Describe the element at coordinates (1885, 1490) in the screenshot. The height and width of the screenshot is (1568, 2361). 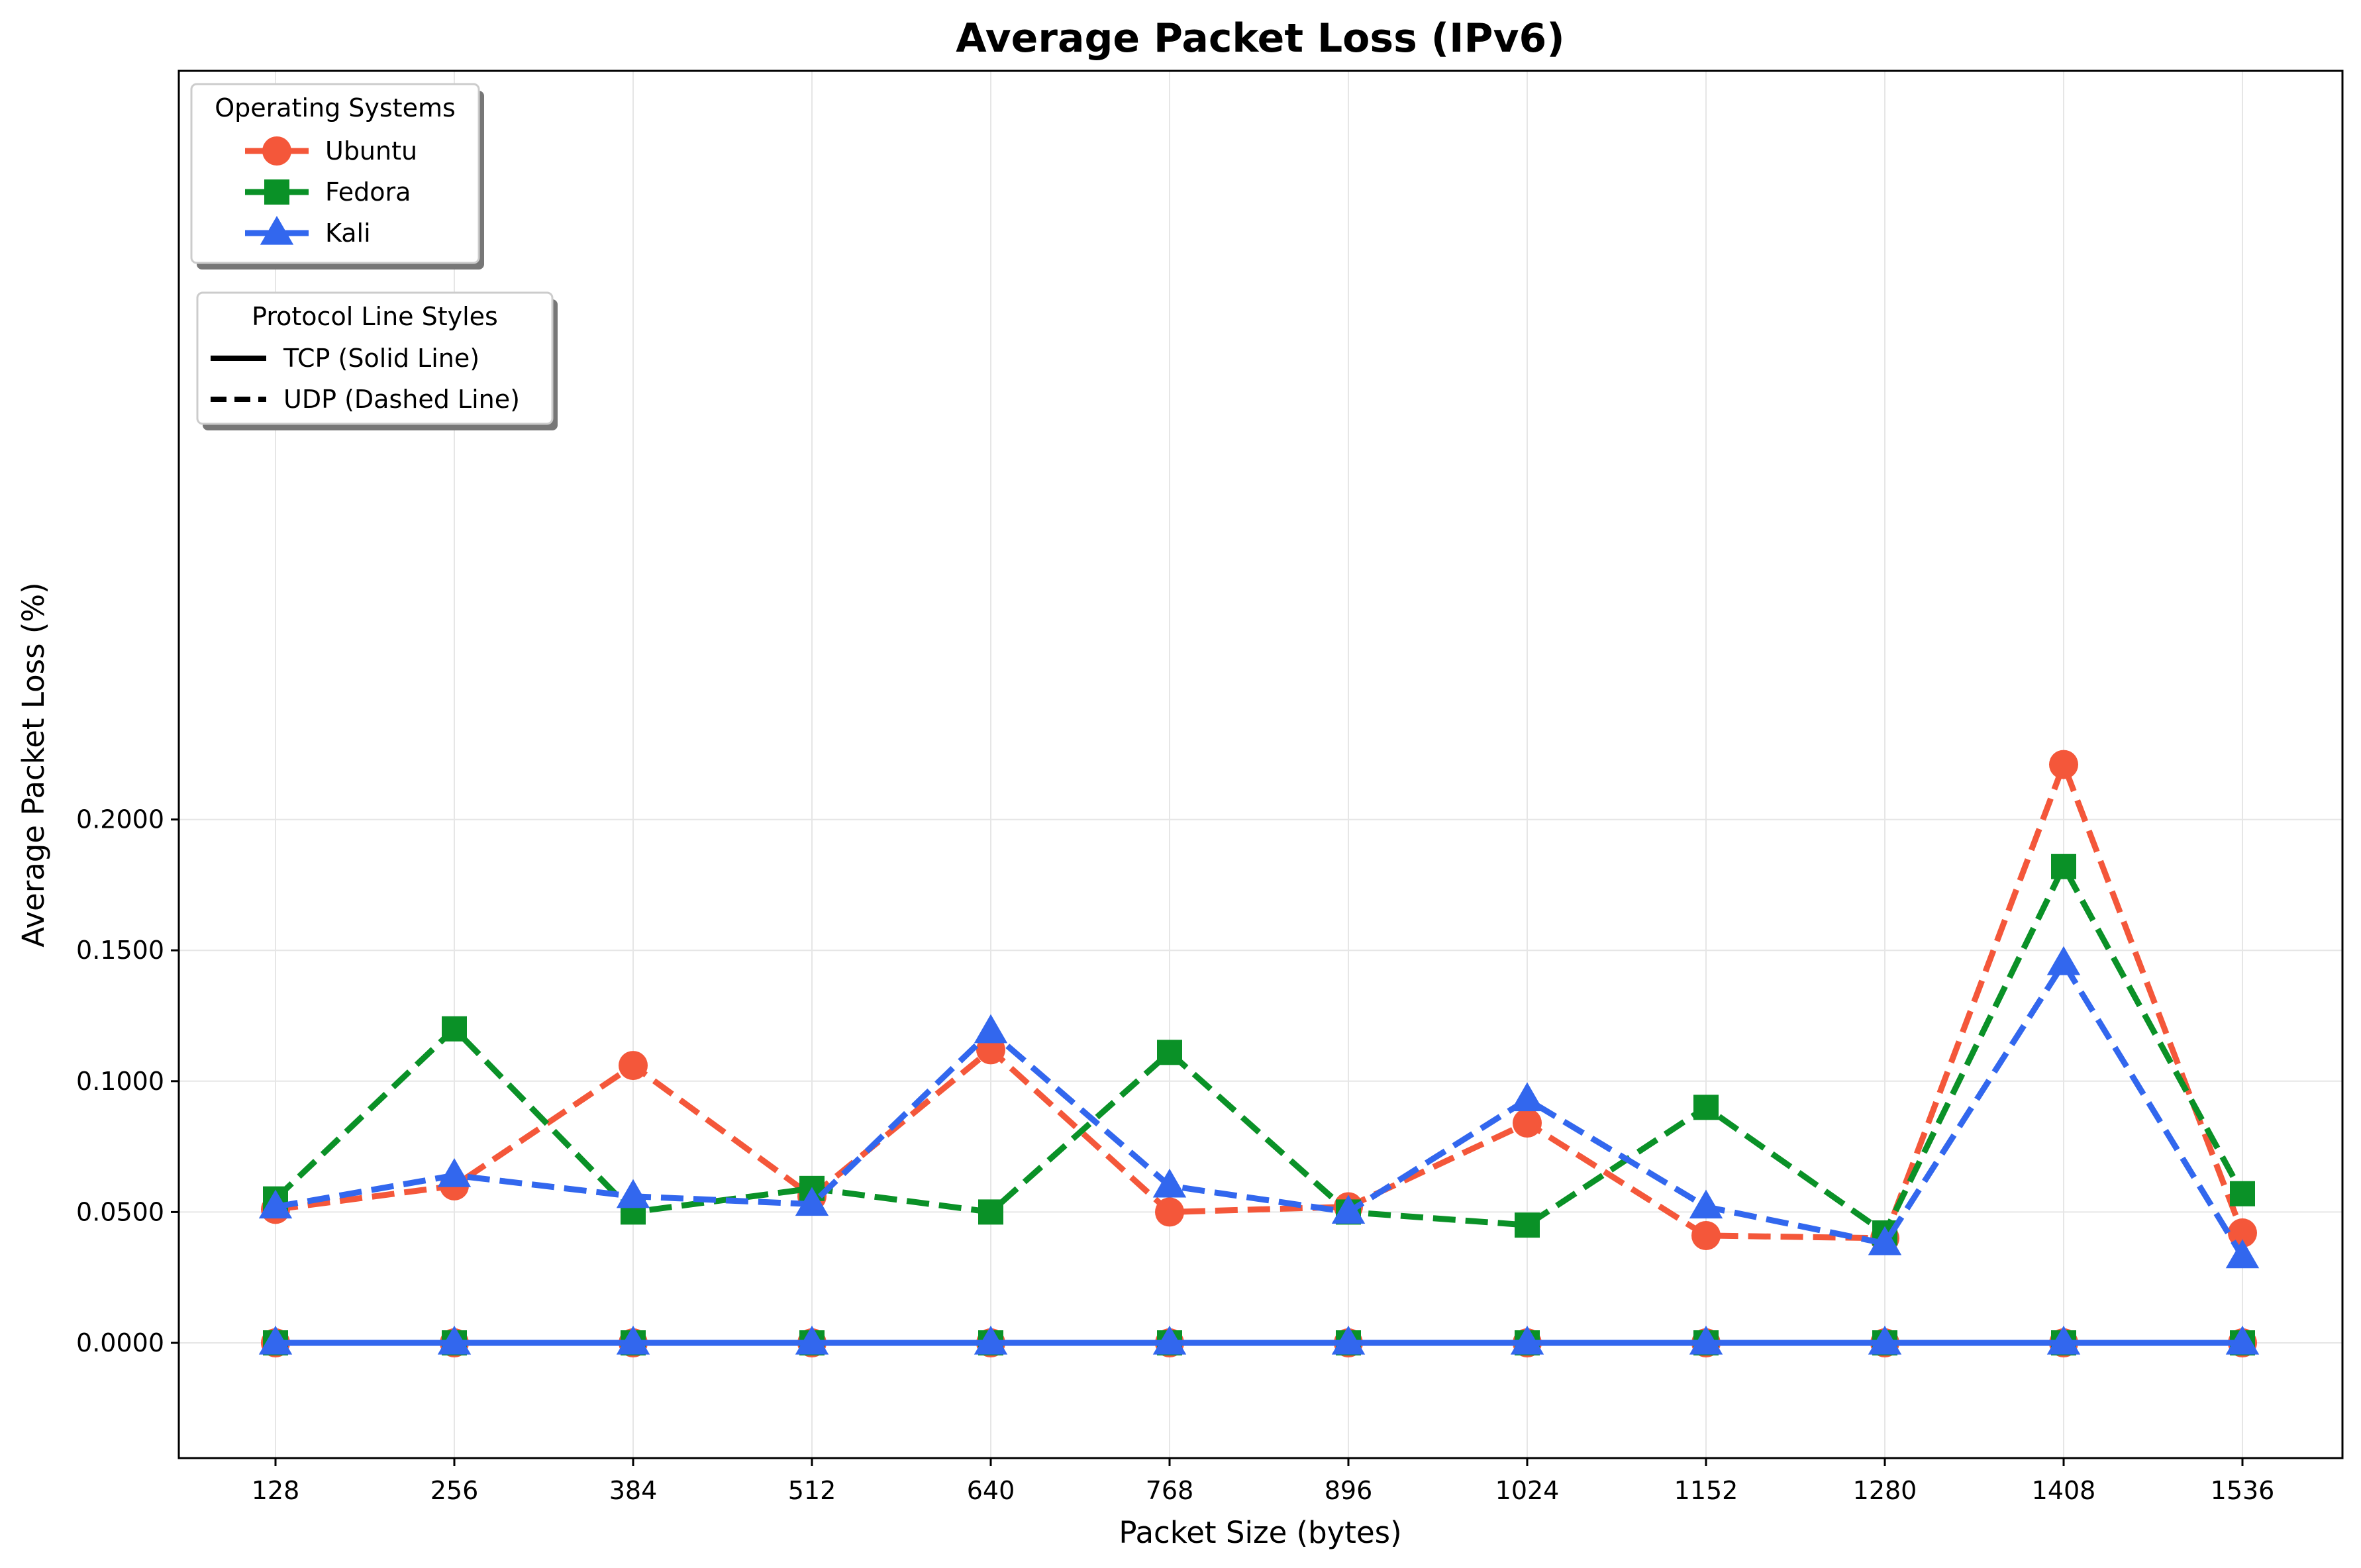
I see `x-tick-label: 1280` at that location.